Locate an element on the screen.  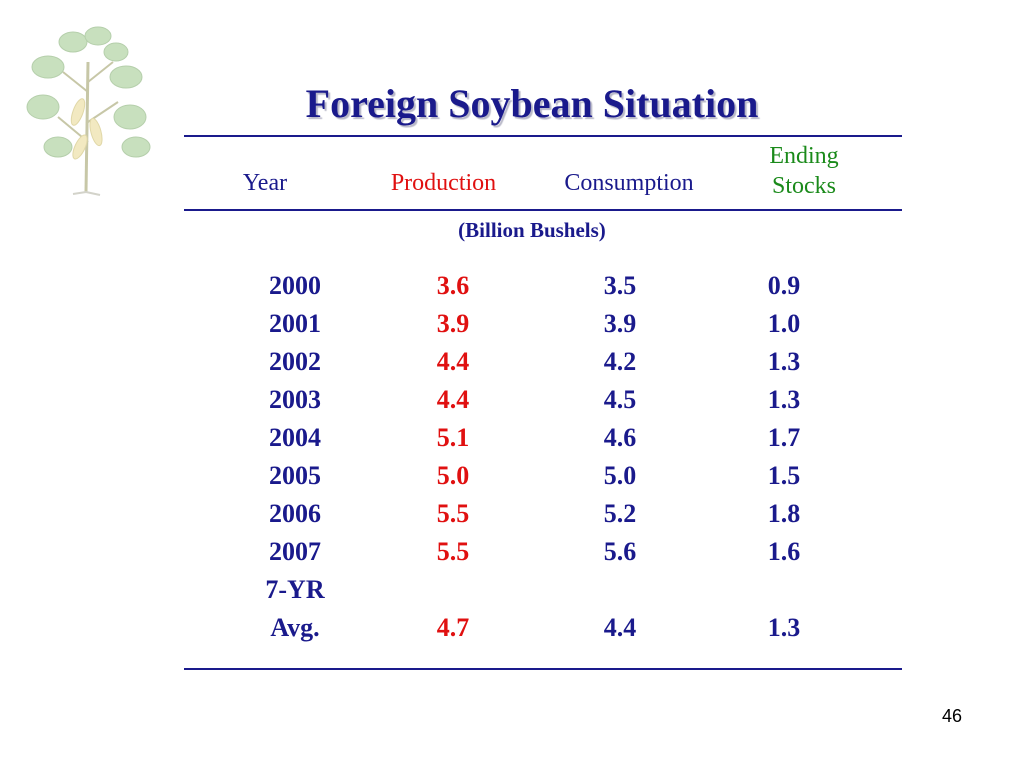
cell-production: 5.0 is located at coordinates (453, 475).